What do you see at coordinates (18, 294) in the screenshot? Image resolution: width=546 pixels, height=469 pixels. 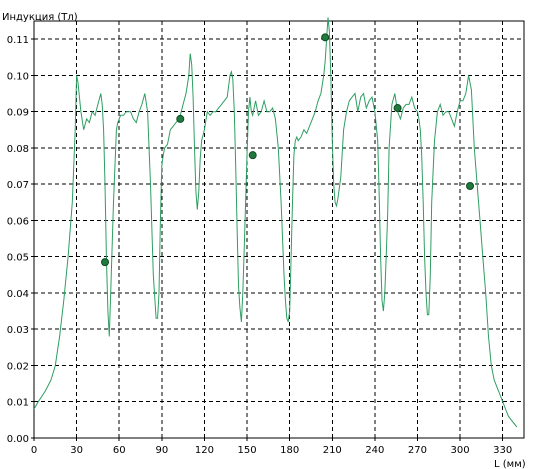 I see `y-tick-label: 0.04` at bounding box center [18, 294].